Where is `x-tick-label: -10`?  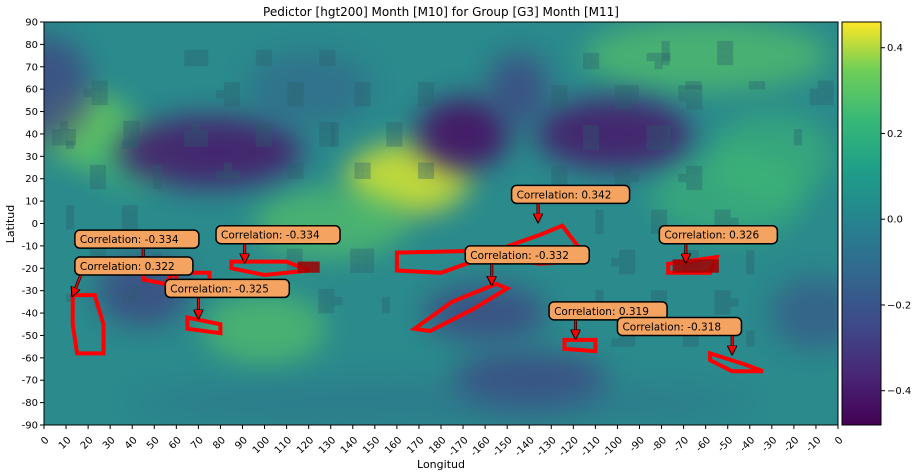
x-tick-label: -10 is located at coordinates (813, 444).